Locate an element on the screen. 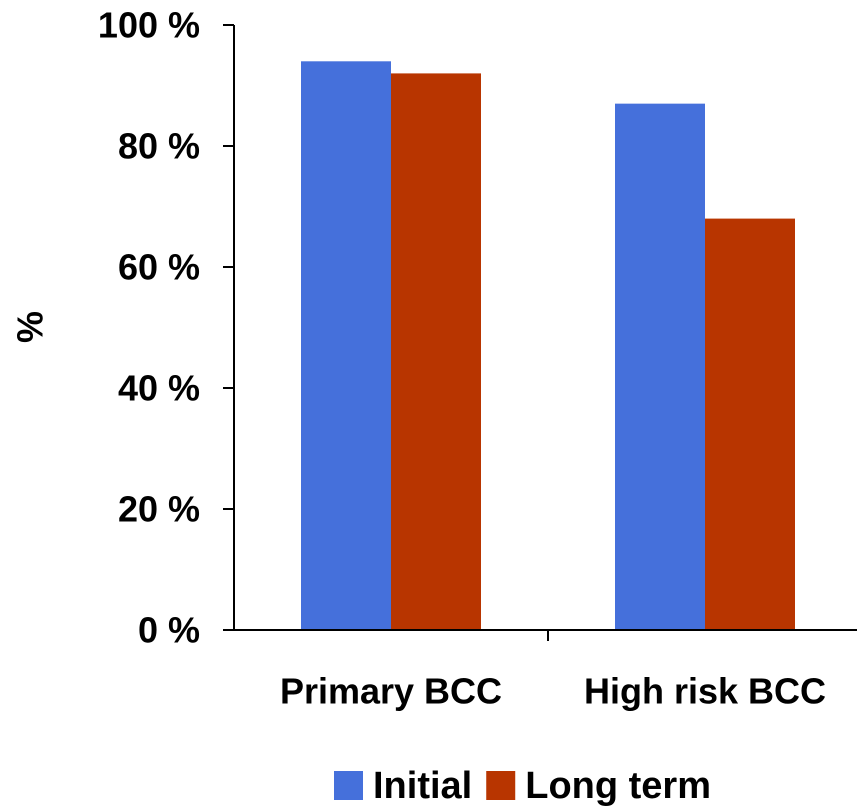 The height and width of the screenshot is (809, 857). y-tick-label: 40 % is located at coordinates (159, 388).